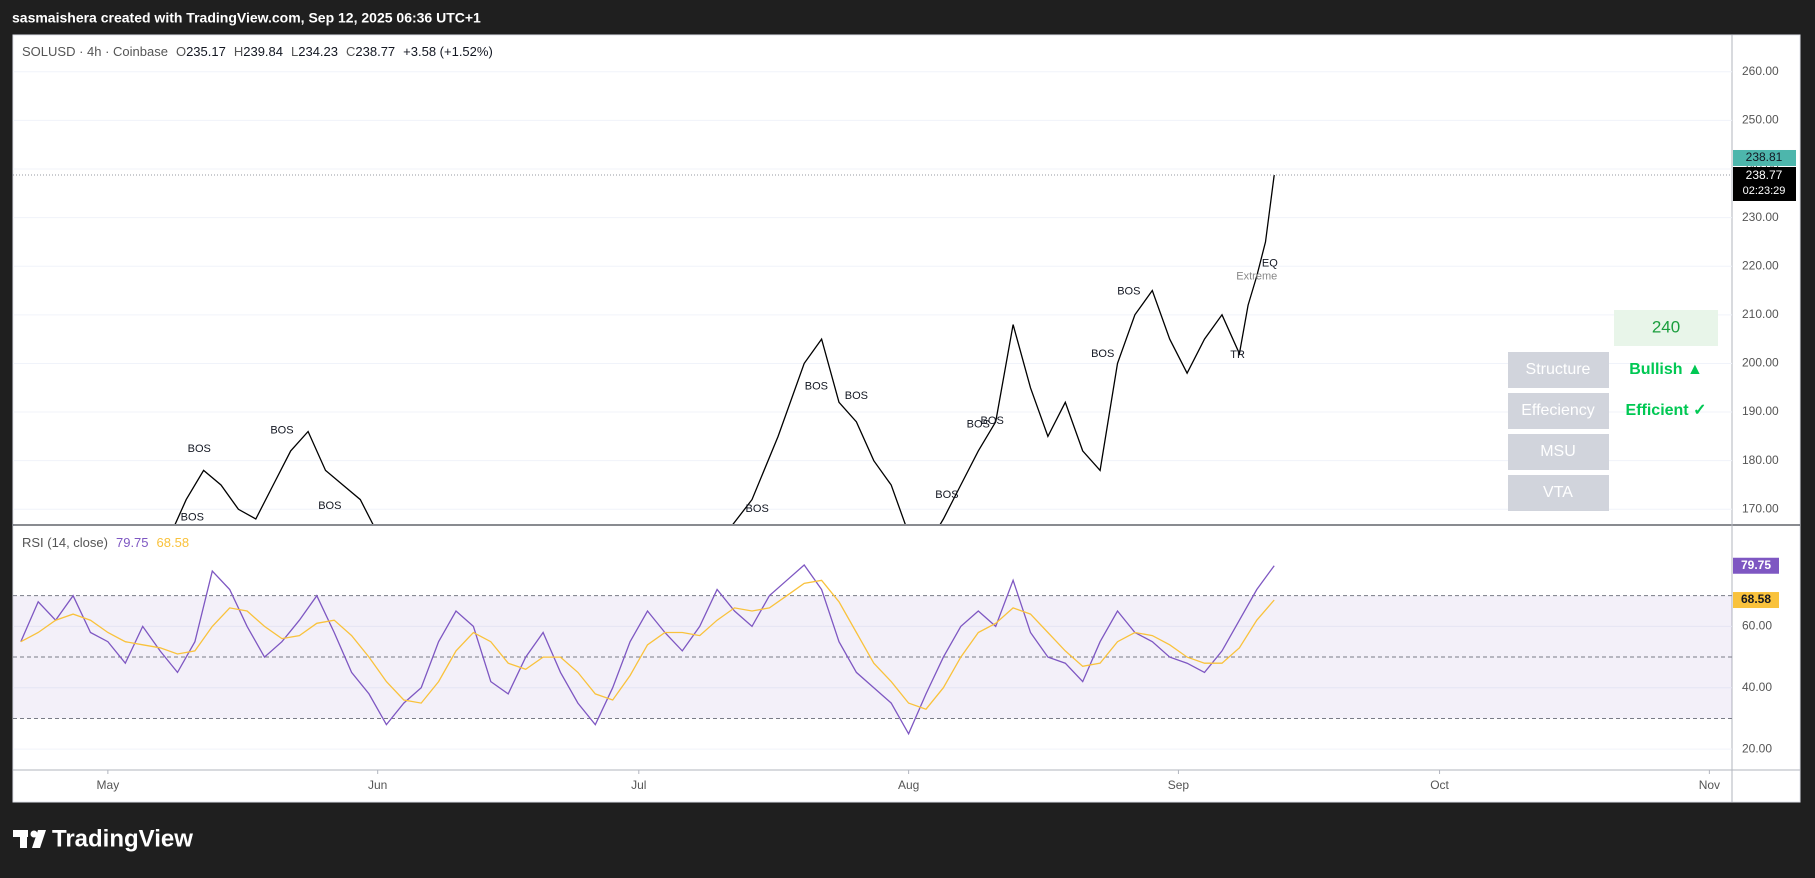 The height and width of the screenshot is (878, 1815). I want to click on logo: TradingView, so click(103, 838).